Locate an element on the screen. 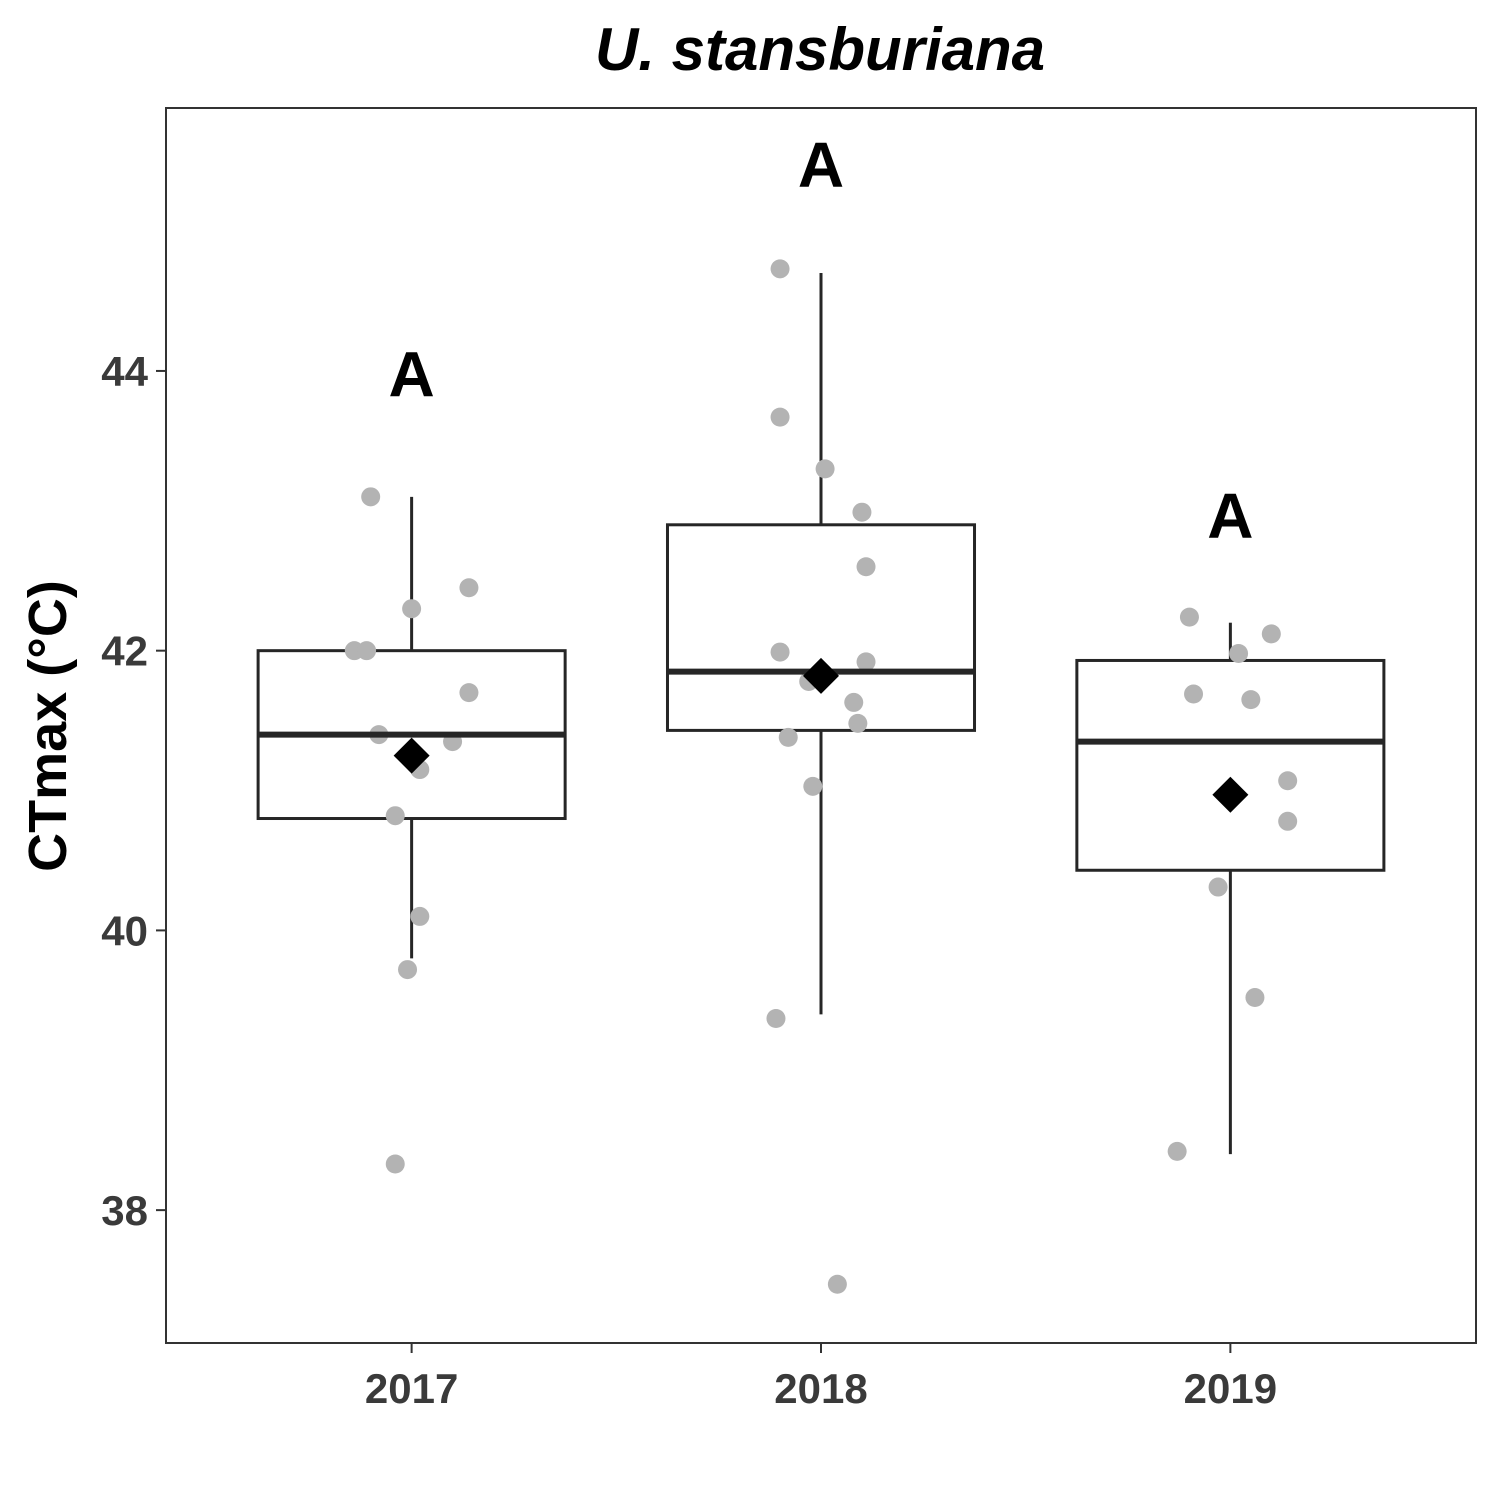 Image resolution: width=1500 pixels, height=1500 pixels. x-tick-label: 2017 is located at coordinates (411, 1388).